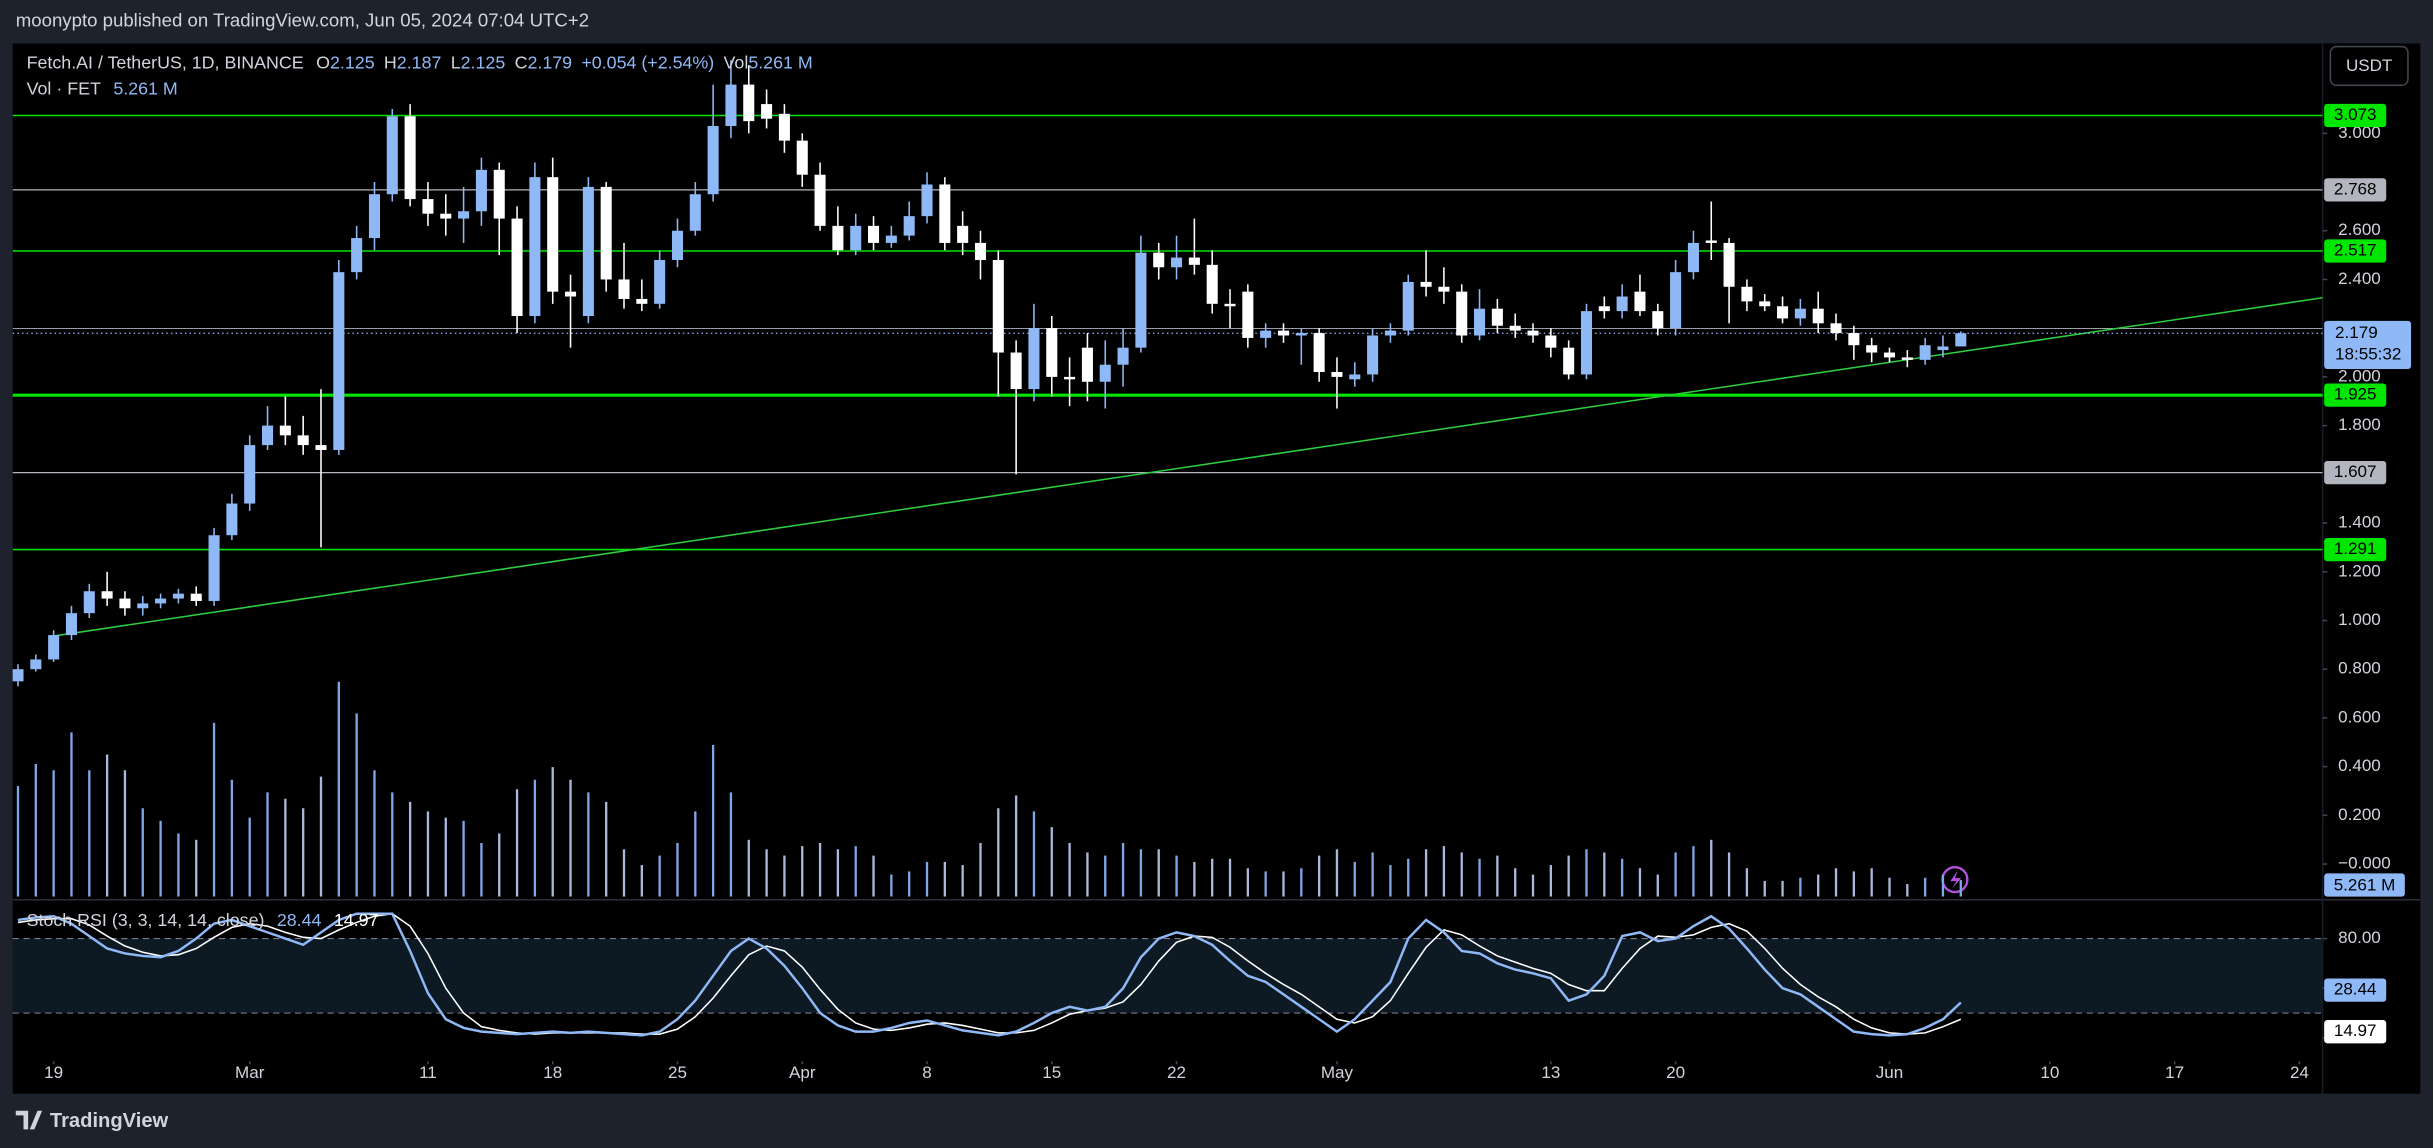  Describe the element at coordinates (2359, 937) in the screenshot. I see `stoch-tick-label: 80.00` at that location.